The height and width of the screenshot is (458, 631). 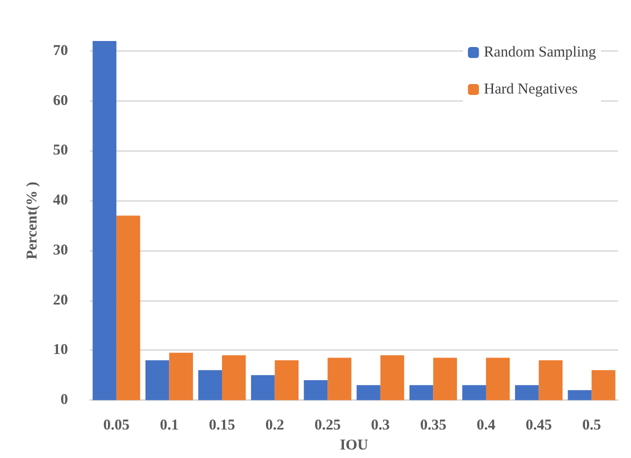 What do you see at coordinates (433, 426) in the screenshot?
I see `x-tick-label: 0.35` at bounding box center [433, 426].